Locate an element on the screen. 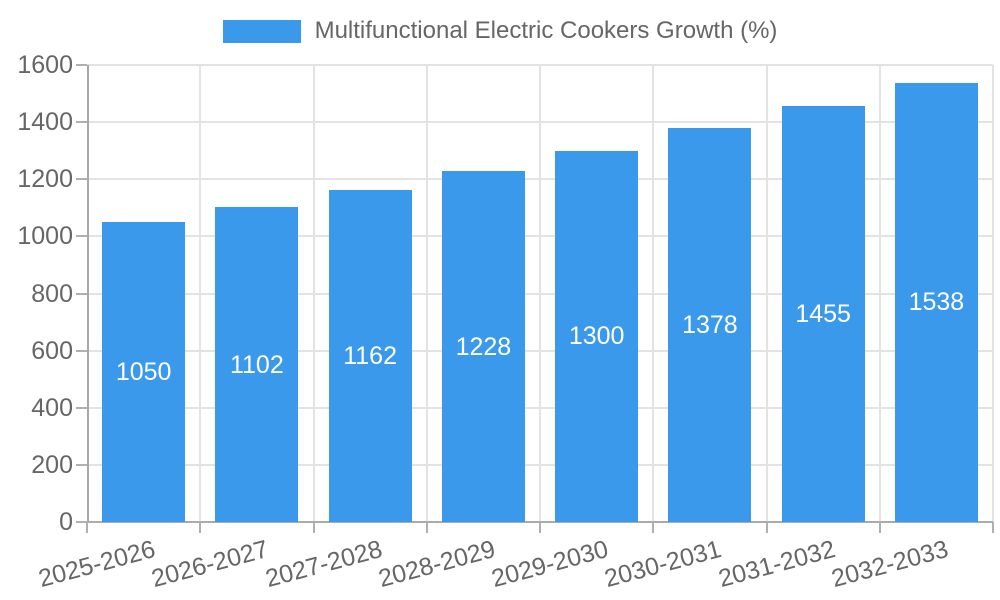 This screenshot has height=600, width=1000. bar-2028-2029: 1228 is located at coordinates (483, 346).